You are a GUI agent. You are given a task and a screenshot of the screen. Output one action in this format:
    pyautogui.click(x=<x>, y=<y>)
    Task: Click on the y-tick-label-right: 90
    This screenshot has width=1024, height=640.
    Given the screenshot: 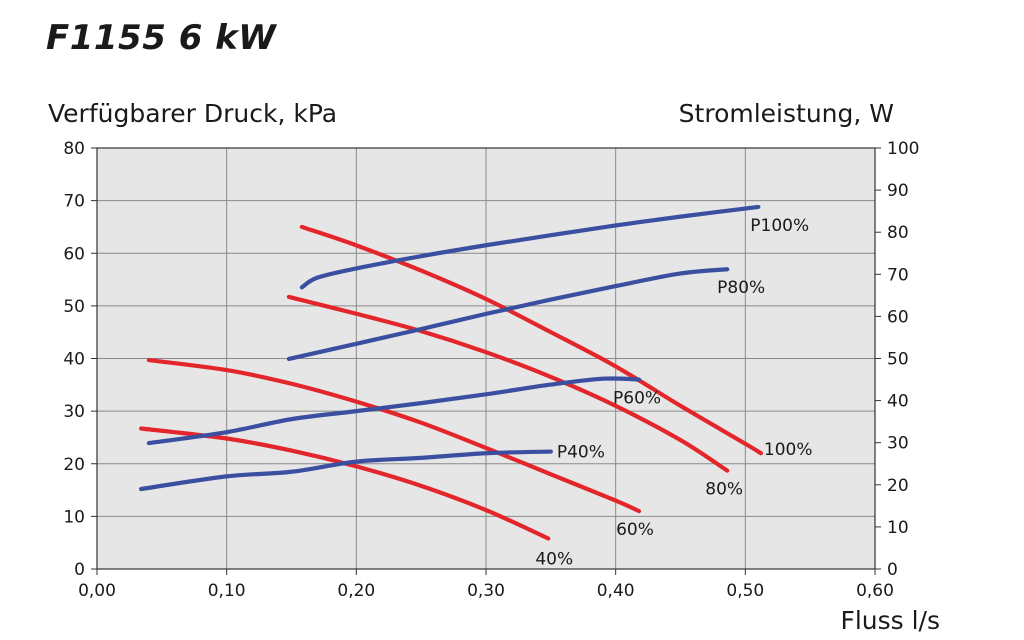 What is the action you would take?
    pyautogui.click(x=898, y=191)
    